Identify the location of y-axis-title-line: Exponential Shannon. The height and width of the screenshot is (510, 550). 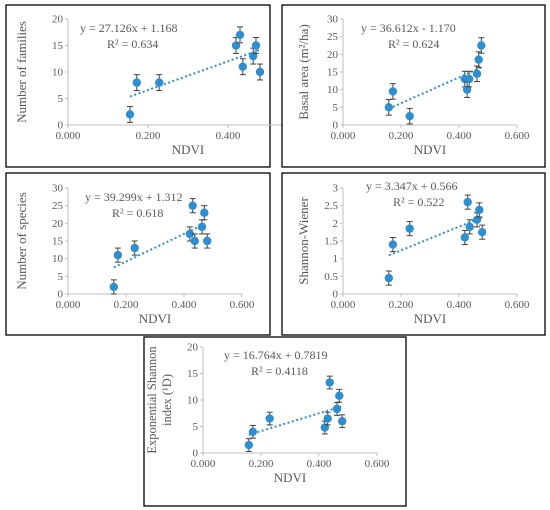
(152, 400).